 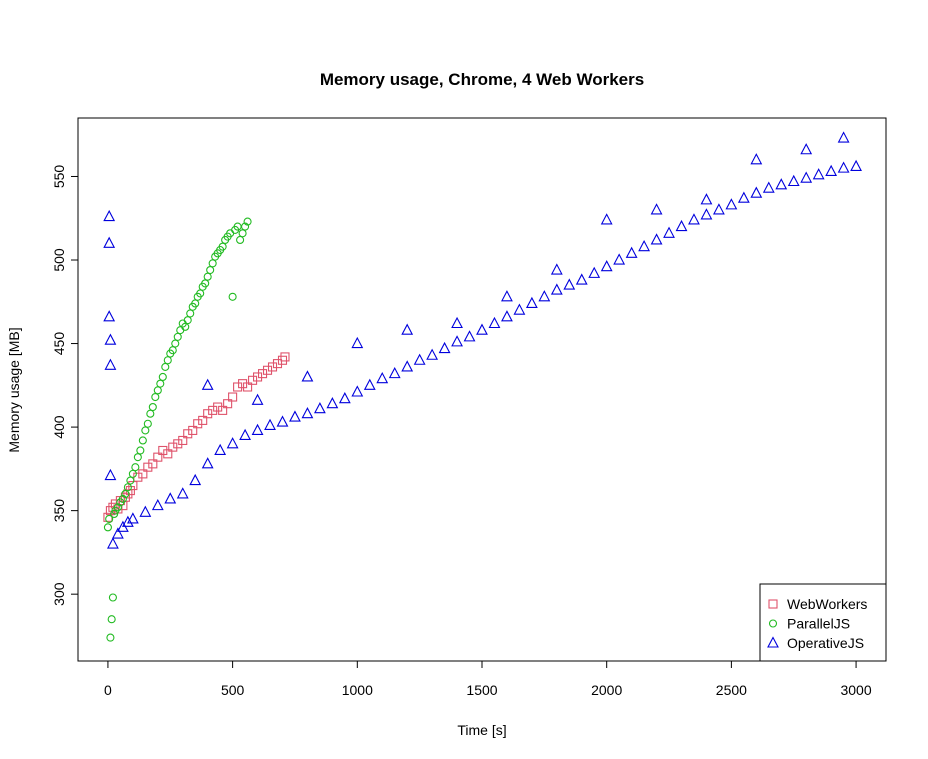 What do you see at coordinates (481, 730) in the screenshot?
I see `x-axis-label: Time [s]` at bounding box center [481, 730].